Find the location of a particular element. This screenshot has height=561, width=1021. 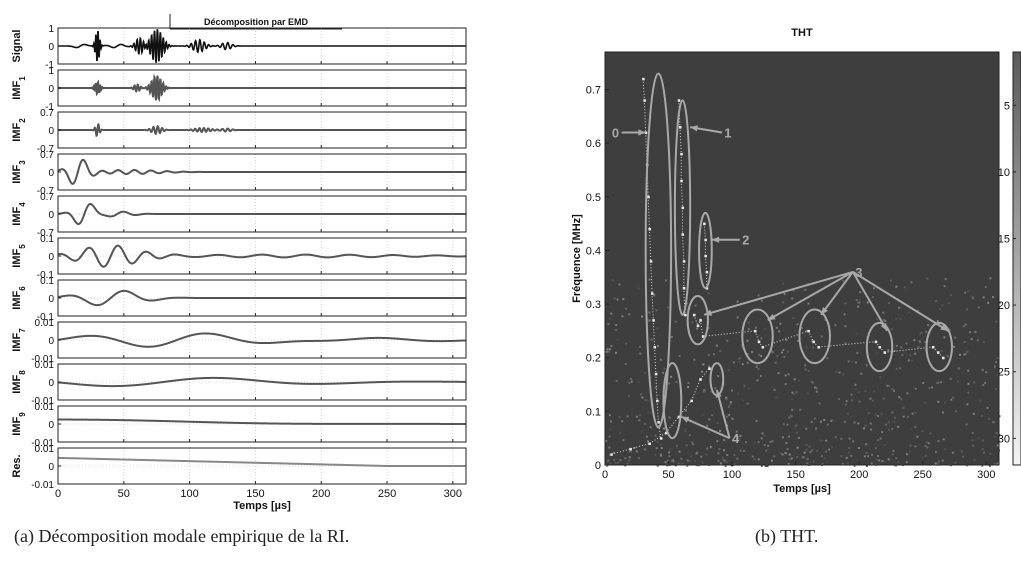

annotation-label-3: 3 is located at coordinates (858, 272).